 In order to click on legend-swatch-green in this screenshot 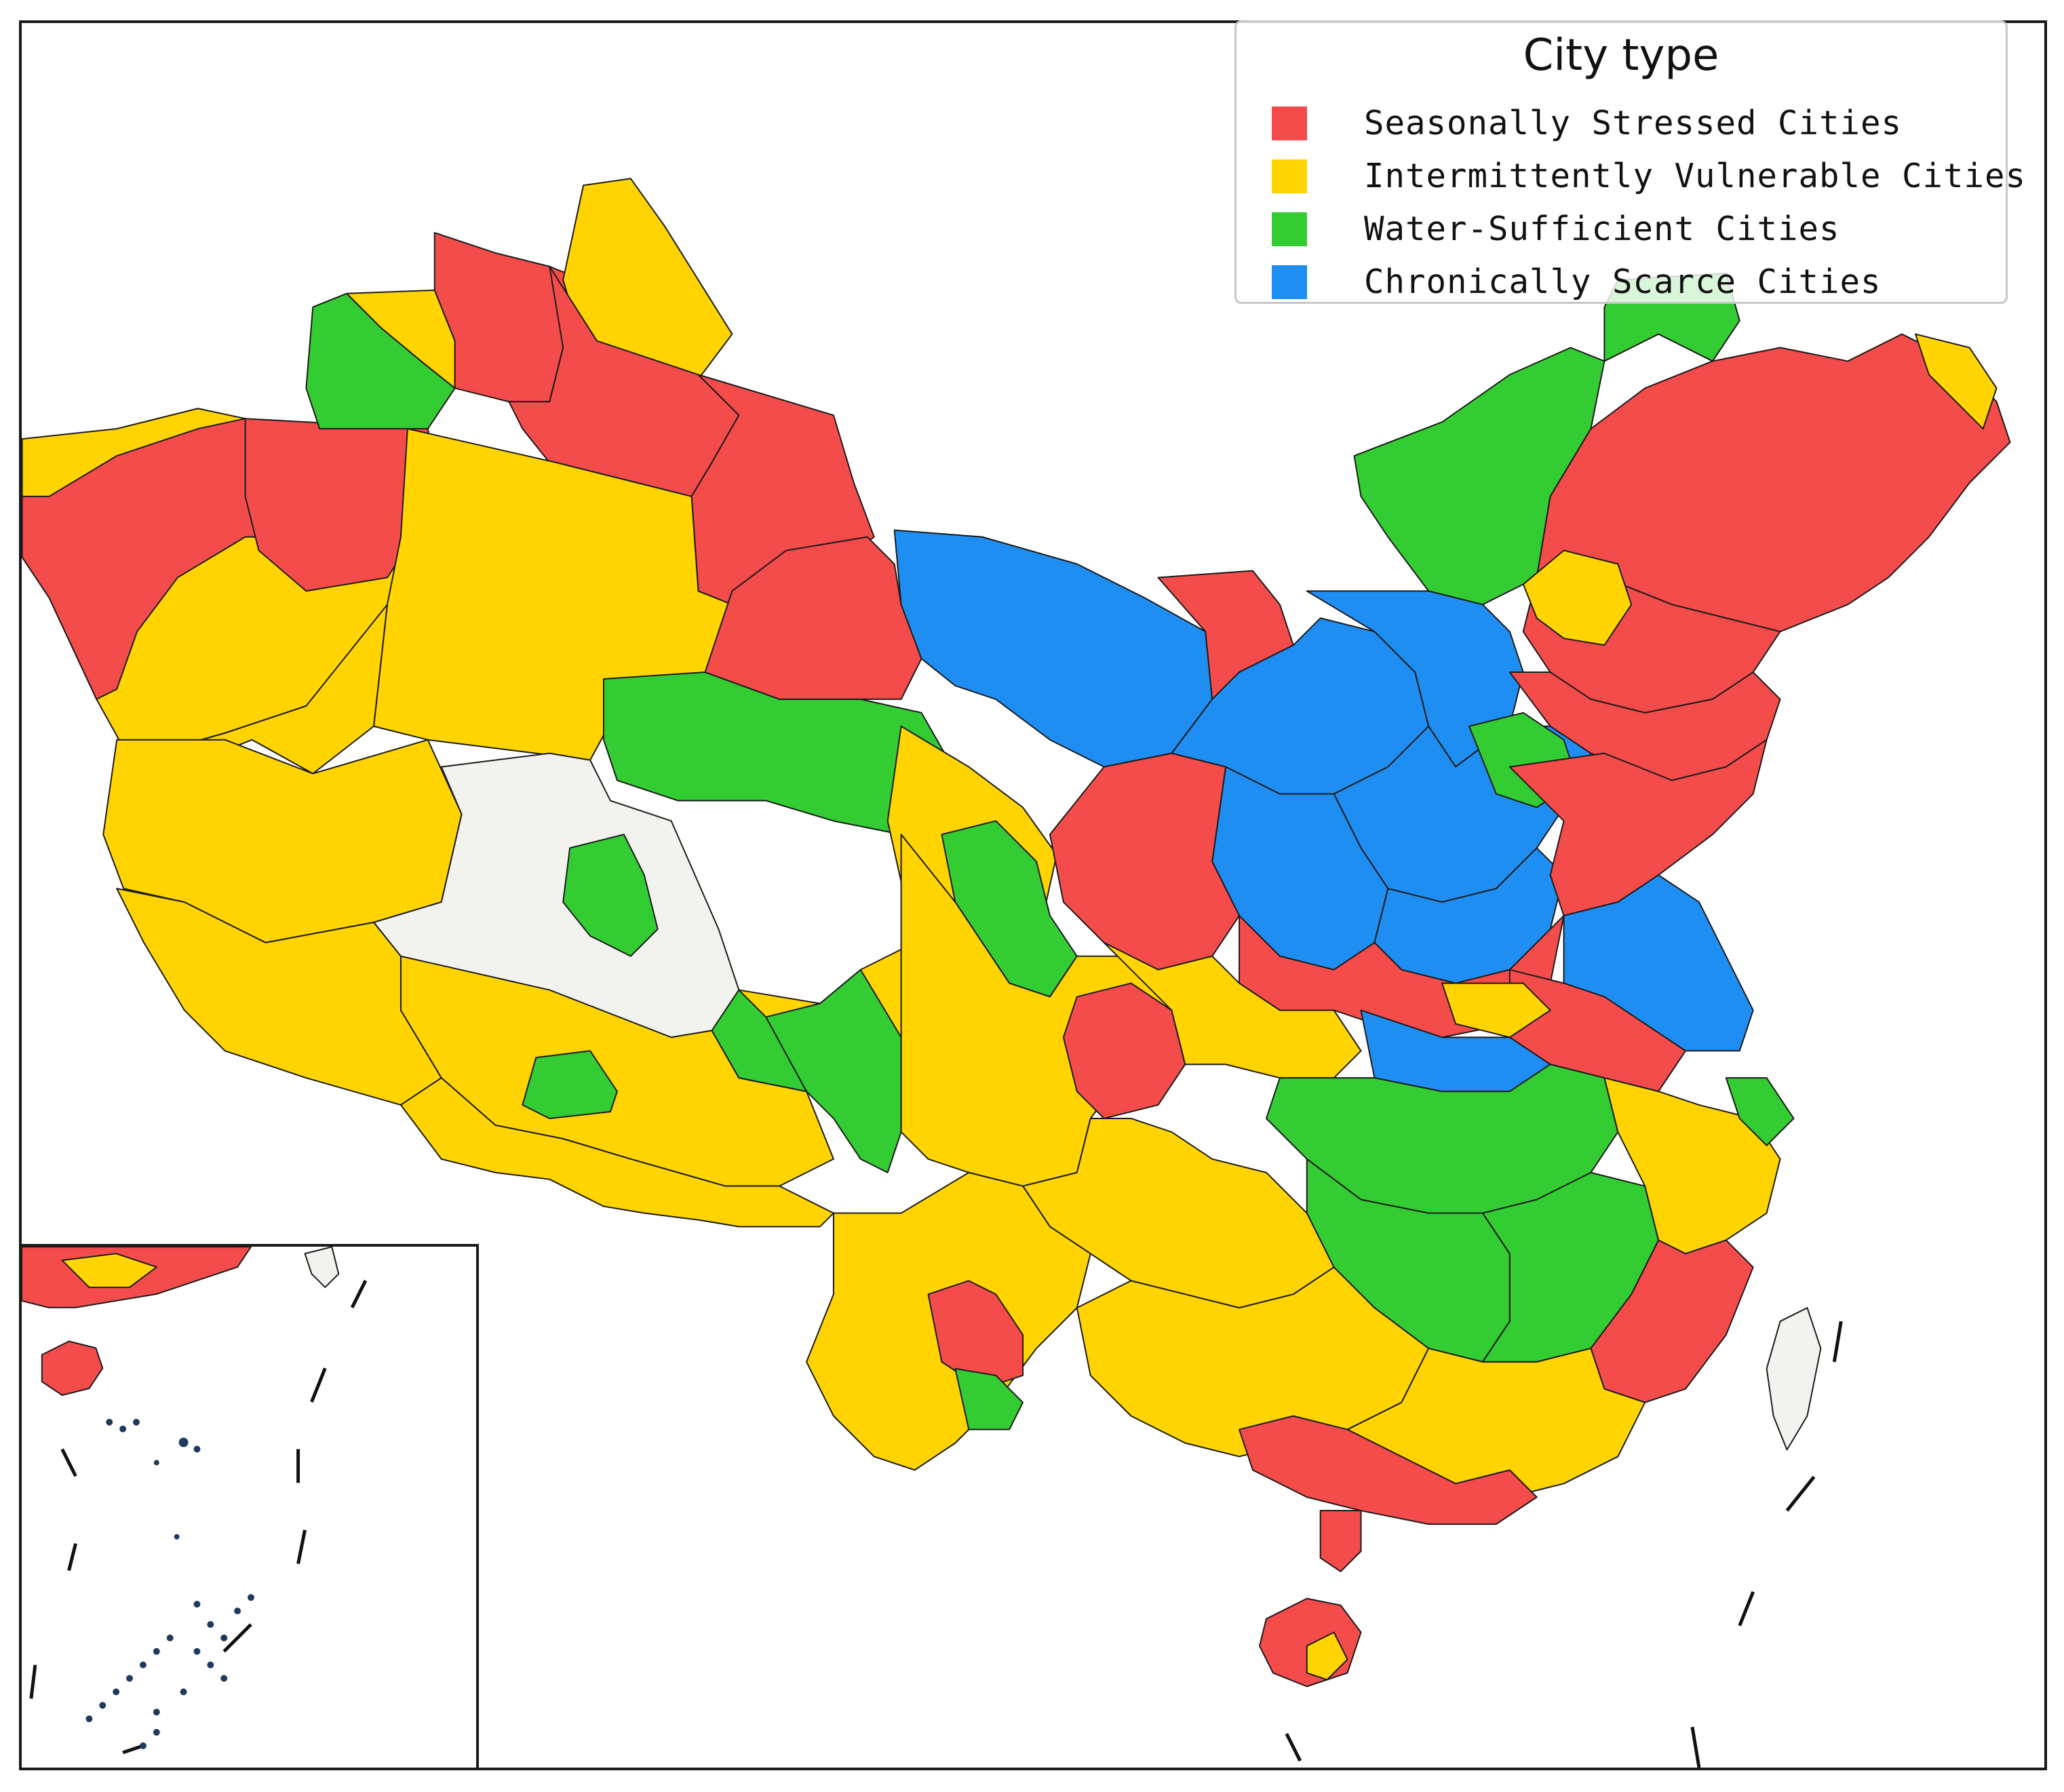, I will do `click(1289, 229)`.